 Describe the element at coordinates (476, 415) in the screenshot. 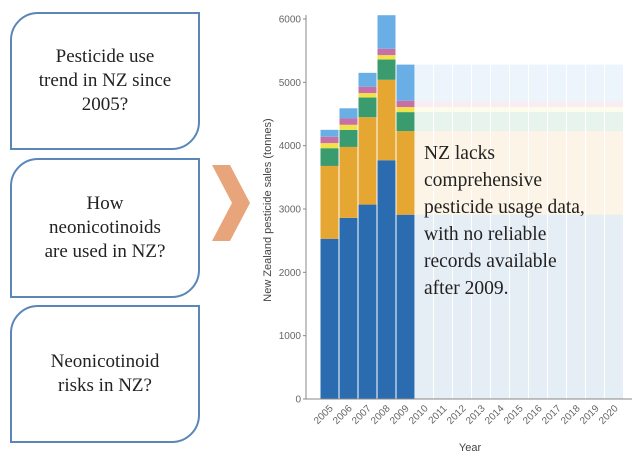

I see `x-tick-label: 2013` at that location.